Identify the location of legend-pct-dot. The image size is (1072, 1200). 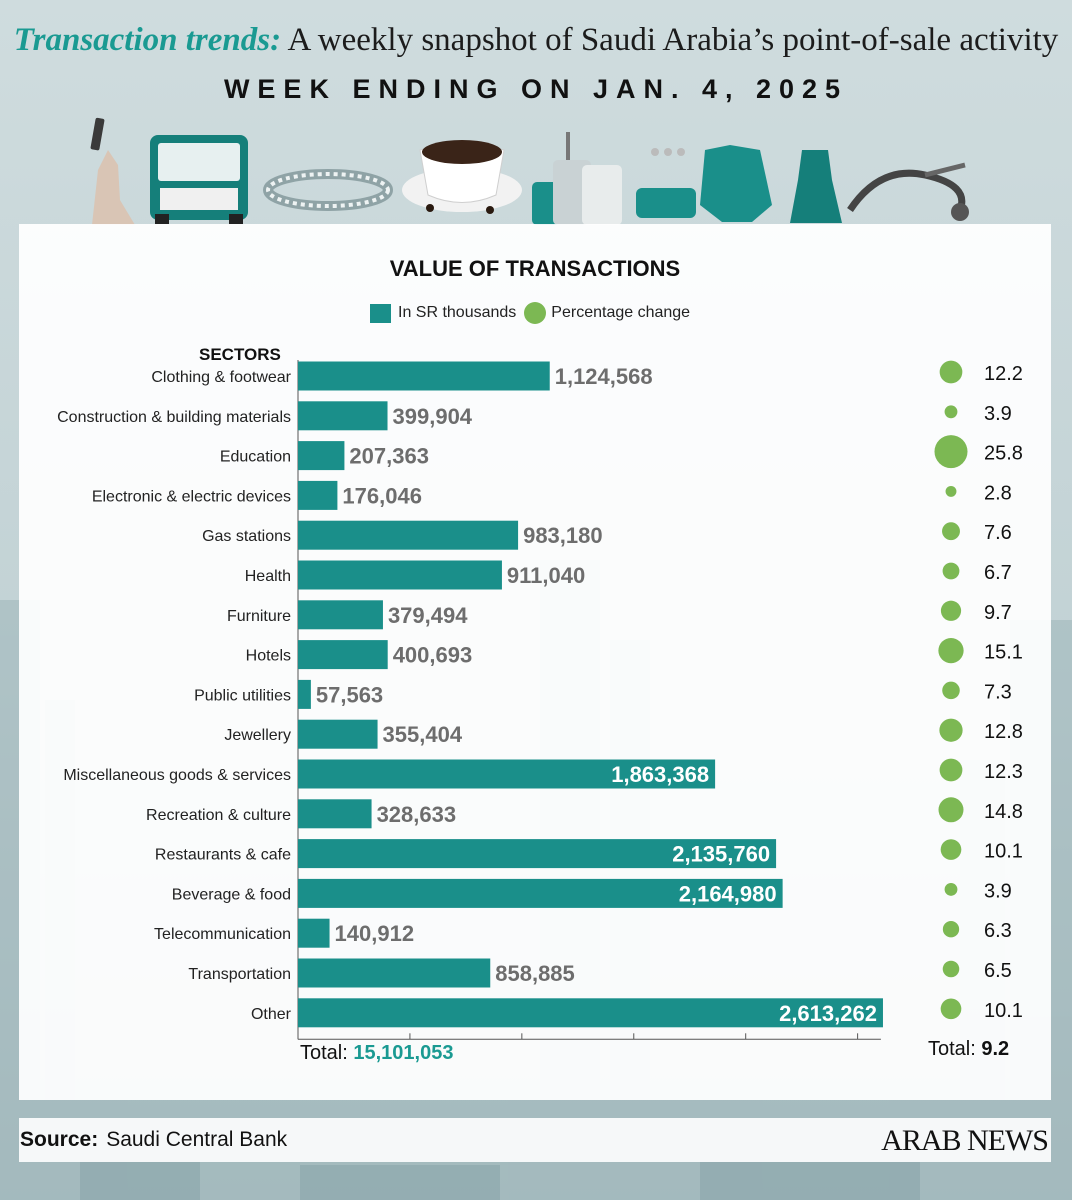
(535, 313).